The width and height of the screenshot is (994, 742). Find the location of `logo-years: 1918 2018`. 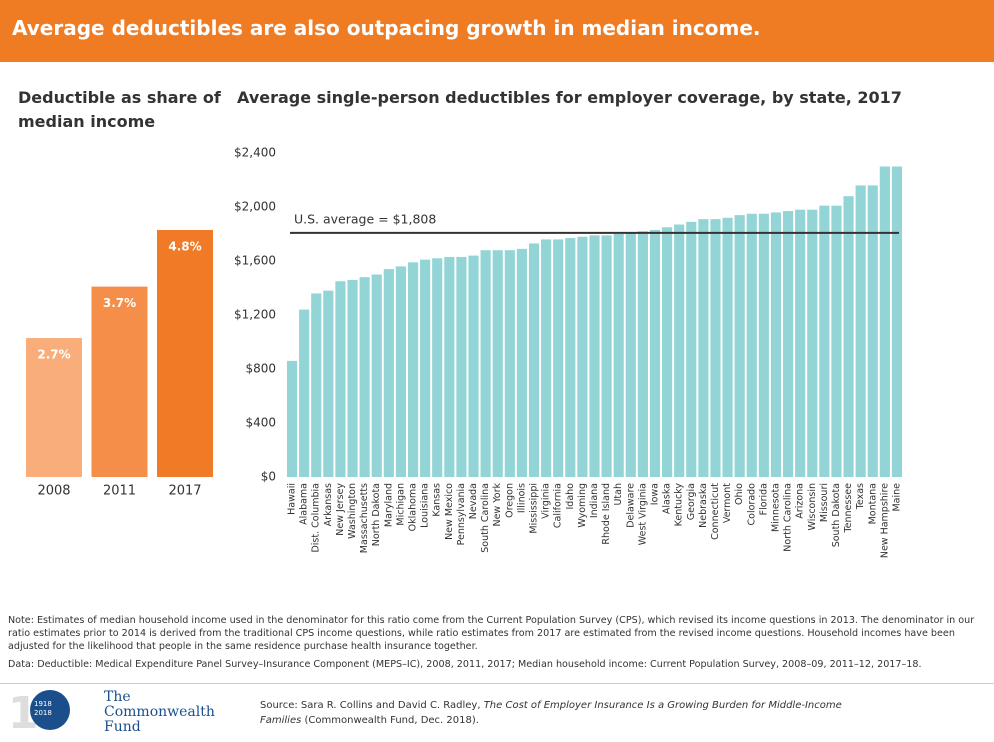

logo-years: 1918 2018 is located at coordinates (43, 709).